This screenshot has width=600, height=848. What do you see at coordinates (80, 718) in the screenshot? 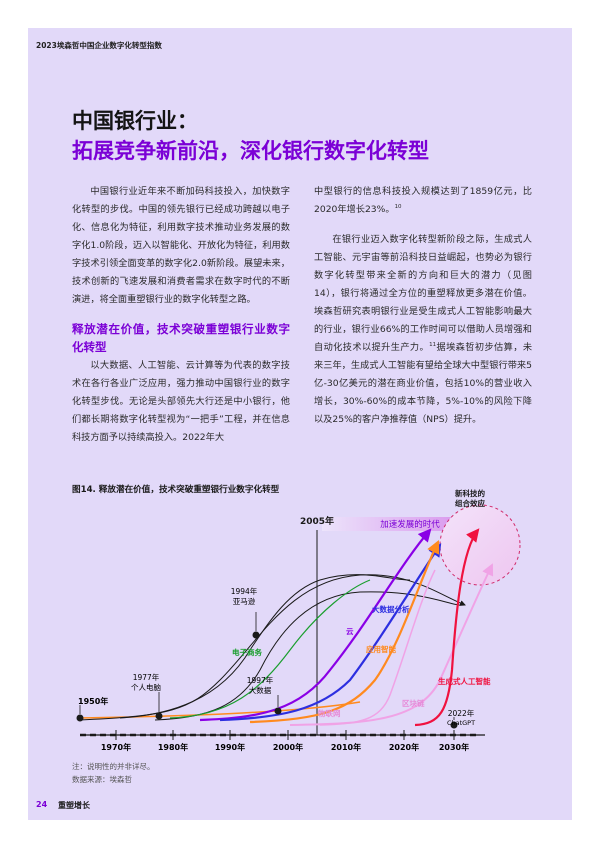
I see `milestone-dot-1950` at bounding box center [80, 718].